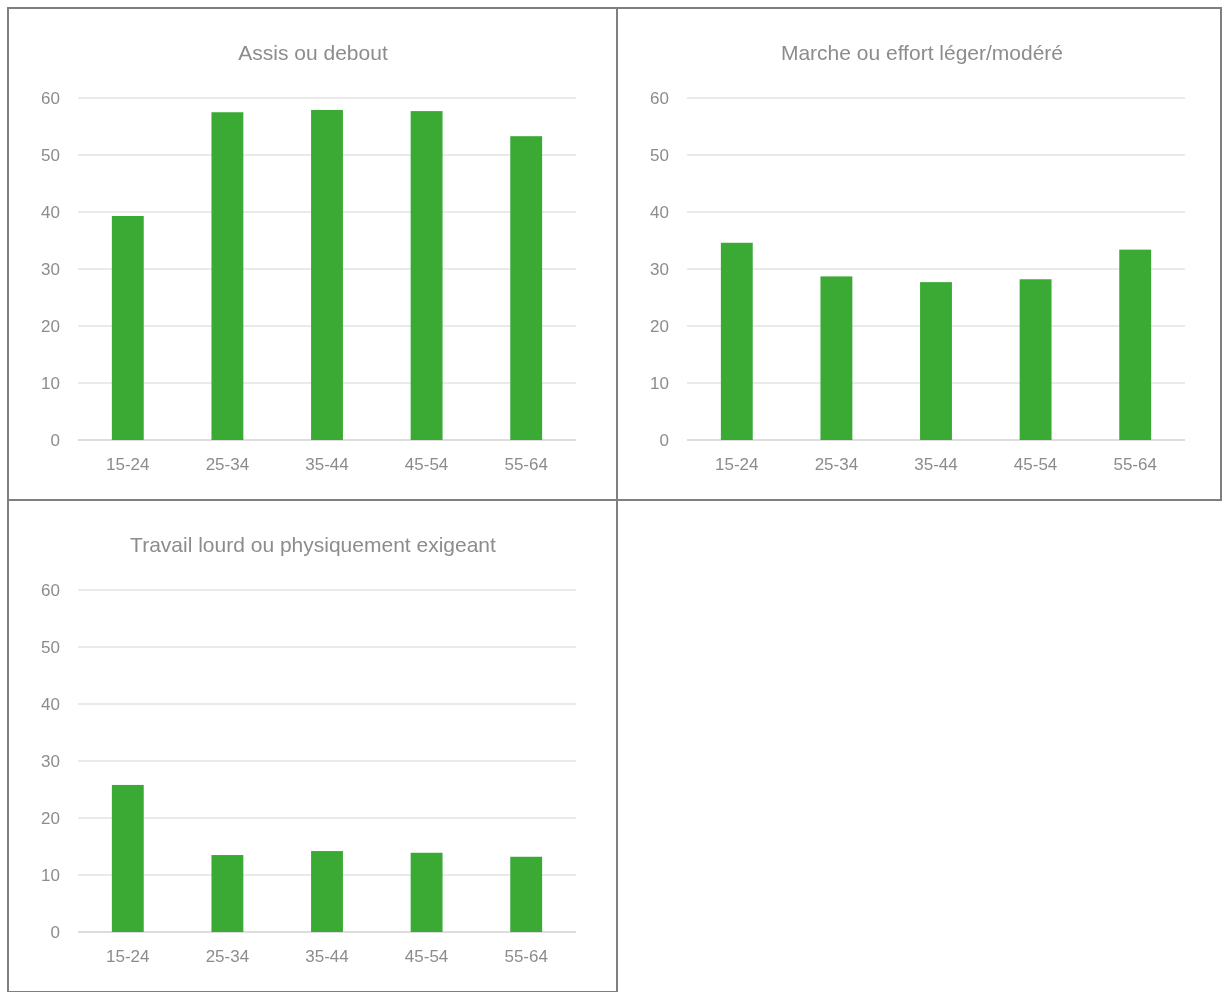 The height and width of the screenshot is (992, 1222). What do you see at coordinates (313, 52) in the screenshot?
I see `chart-title: Assis ou debout` at bounding box center [313, 52].